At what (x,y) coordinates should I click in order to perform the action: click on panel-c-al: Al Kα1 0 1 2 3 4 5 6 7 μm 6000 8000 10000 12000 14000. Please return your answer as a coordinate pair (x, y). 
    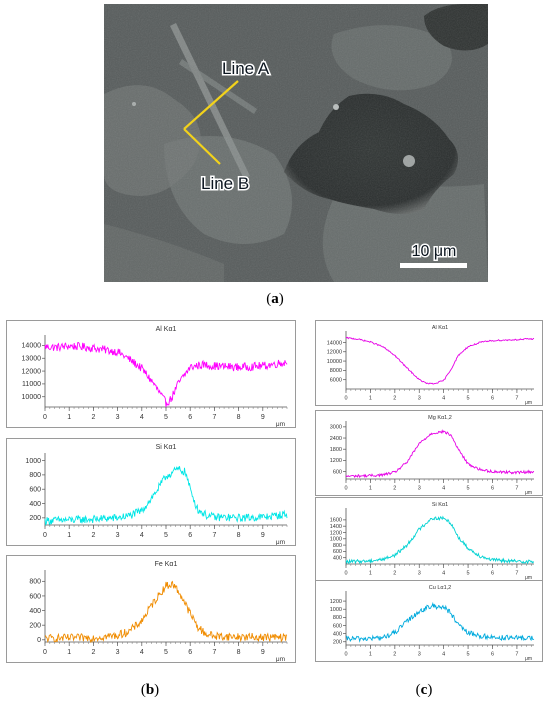
    Looking at the image, I should click on (429, 363).